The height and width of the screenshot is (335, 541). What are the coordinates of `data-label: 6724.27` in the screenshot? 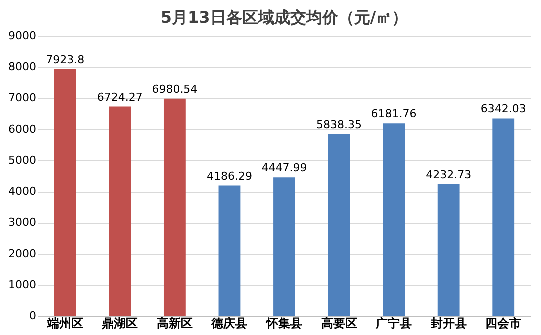 It's located at (120, 97).